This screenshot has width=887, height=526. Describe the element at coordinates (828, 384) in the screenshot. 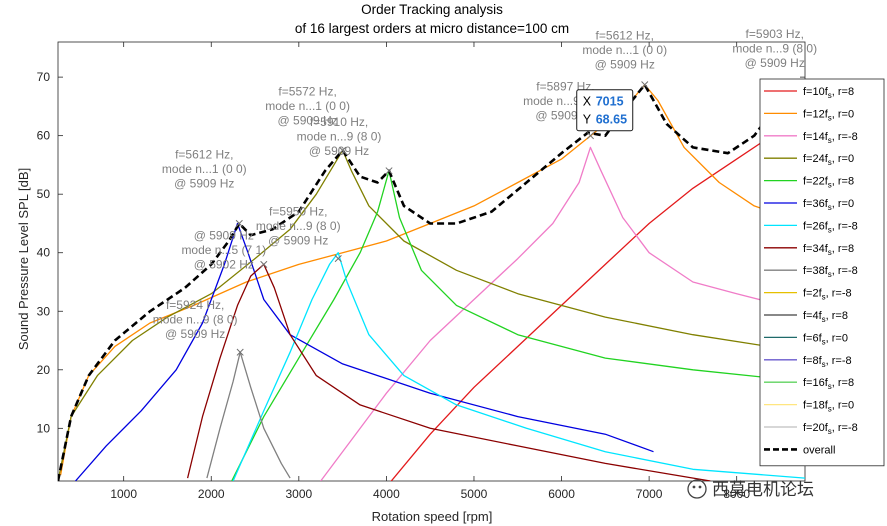

I see `legend-label: f=16fs, r=8` at that location.